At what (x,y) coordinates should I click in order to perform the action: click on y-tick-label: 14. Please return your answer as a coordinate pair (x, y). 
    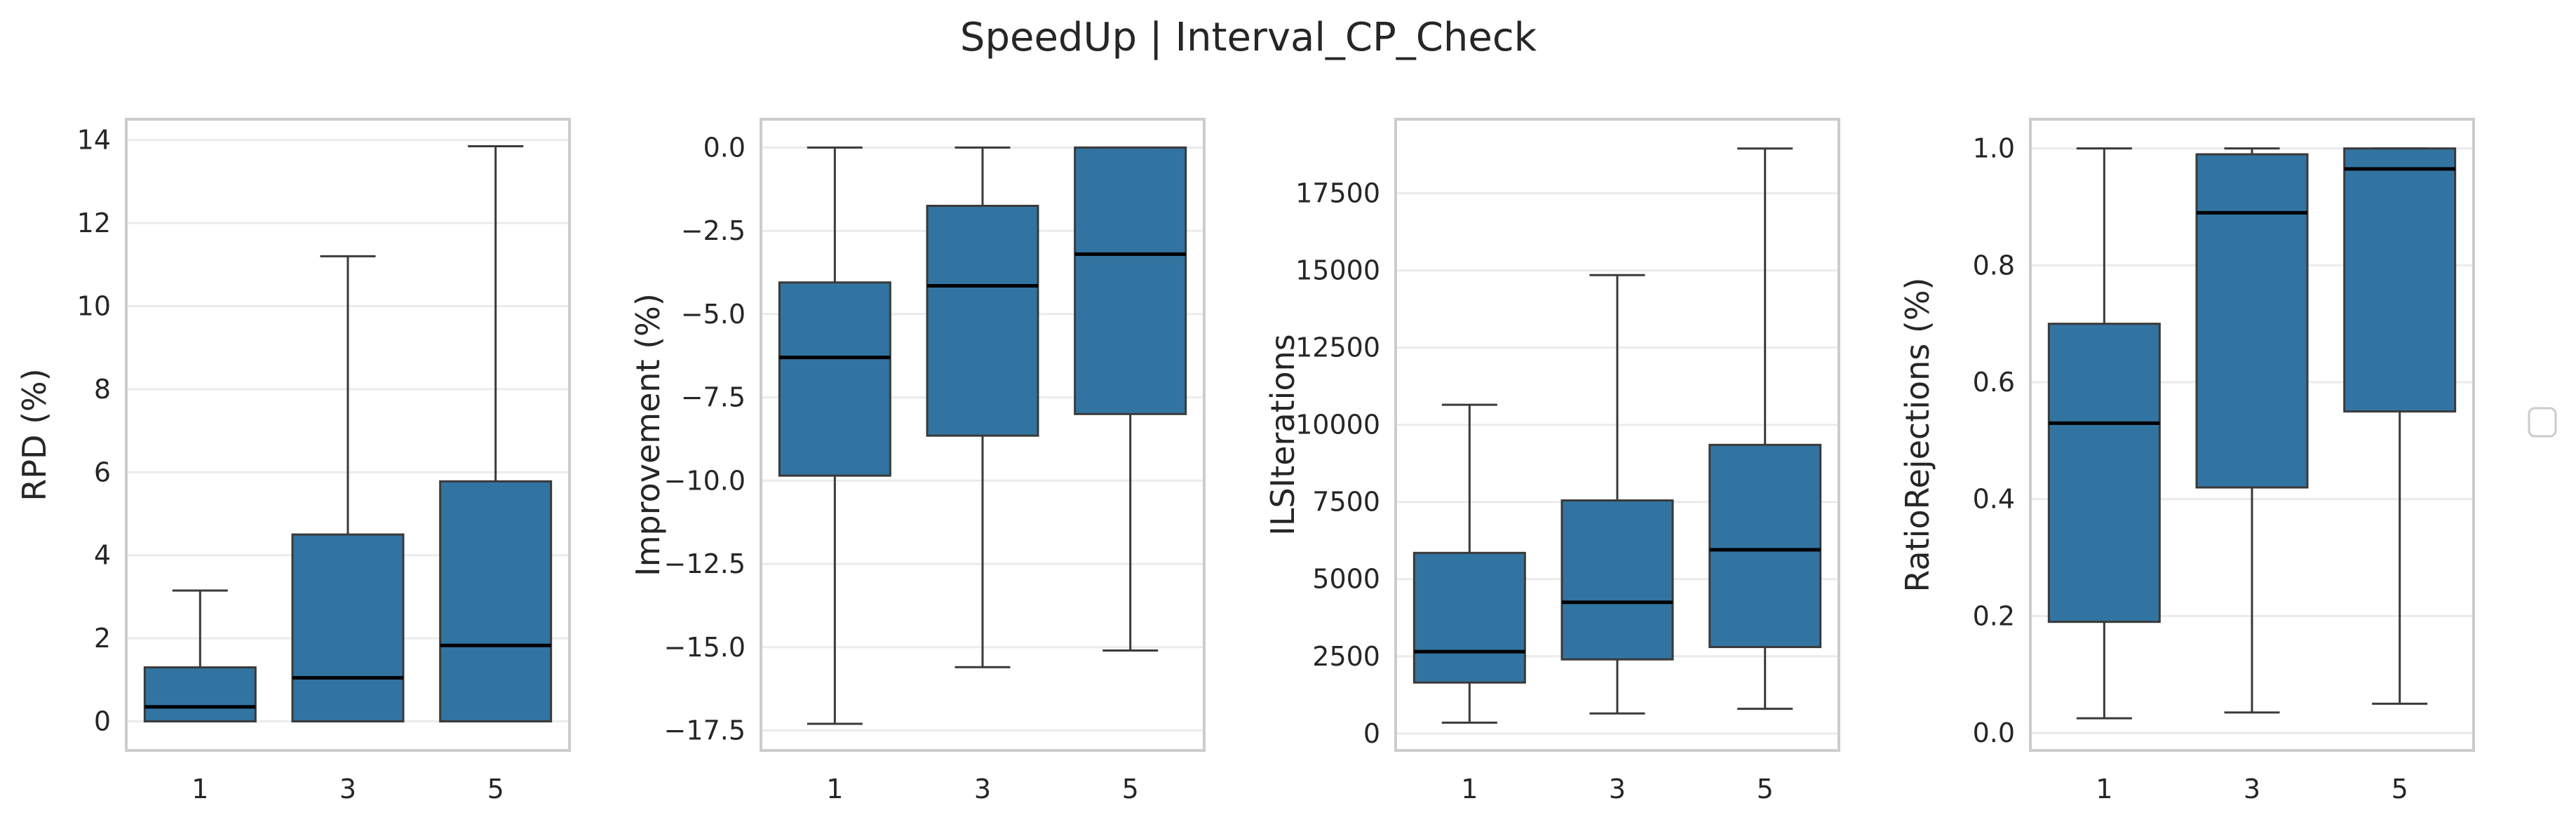
    Looking at the image, I should click on (94, 140).